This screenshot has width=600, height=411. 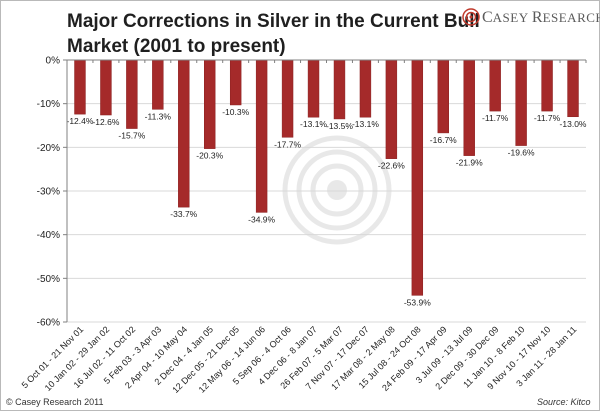 I want to click on data-label: -10.3%, so click(x=235, y=112).